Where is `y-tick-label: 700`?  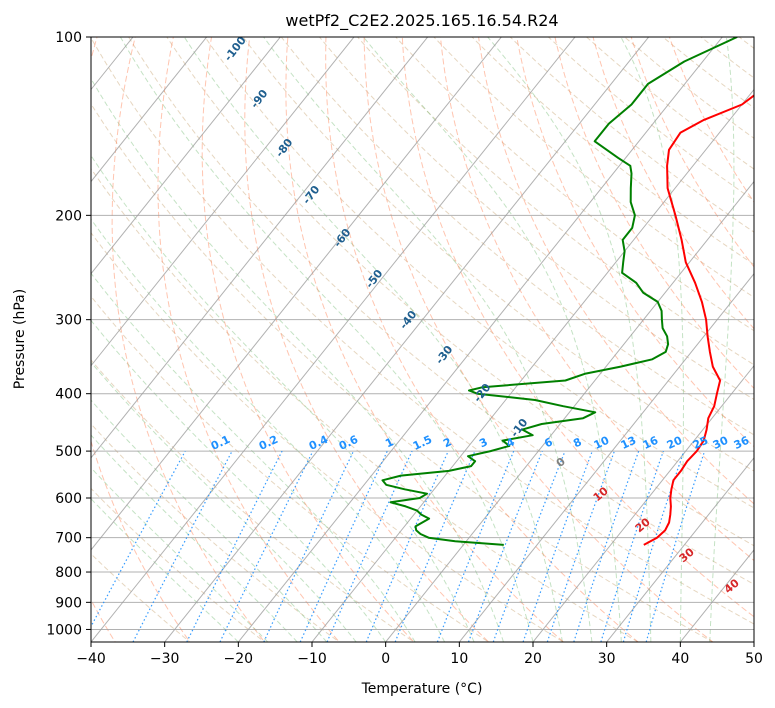
y-tick-label: 700 is located at coordinates (68, 539).